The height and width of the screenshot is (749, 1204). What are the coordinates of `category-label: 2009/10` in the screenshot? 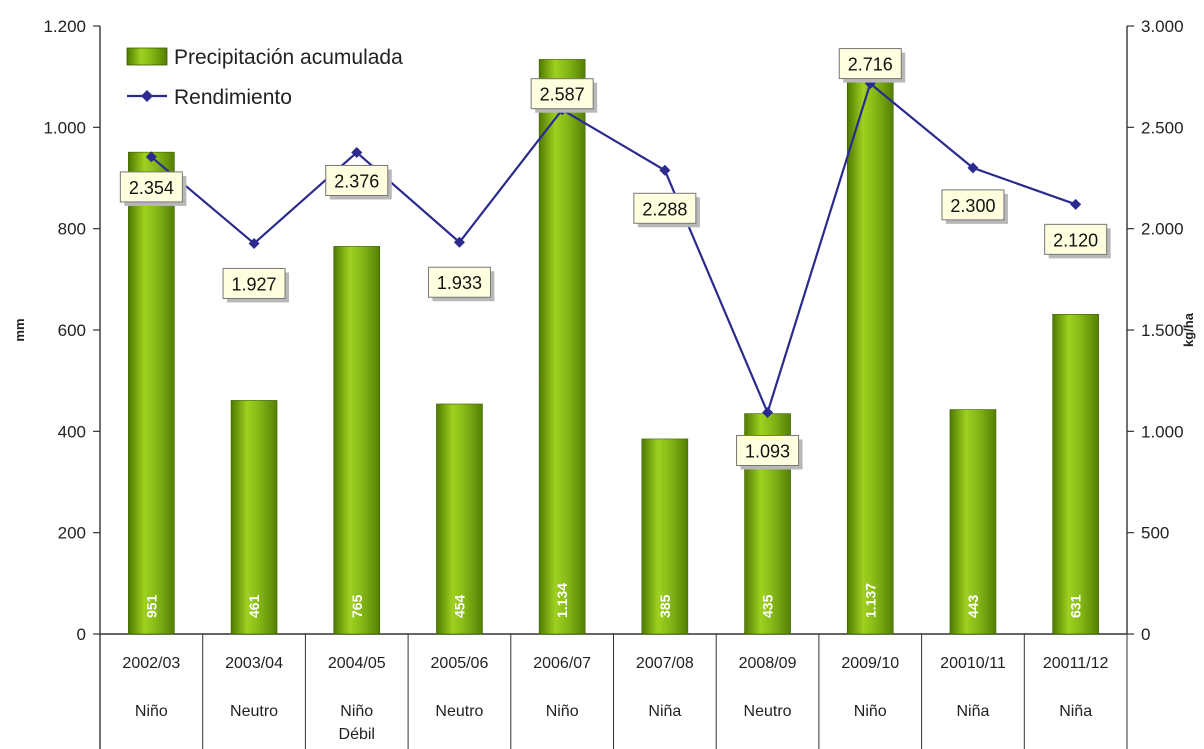 It's located at (870, 663).